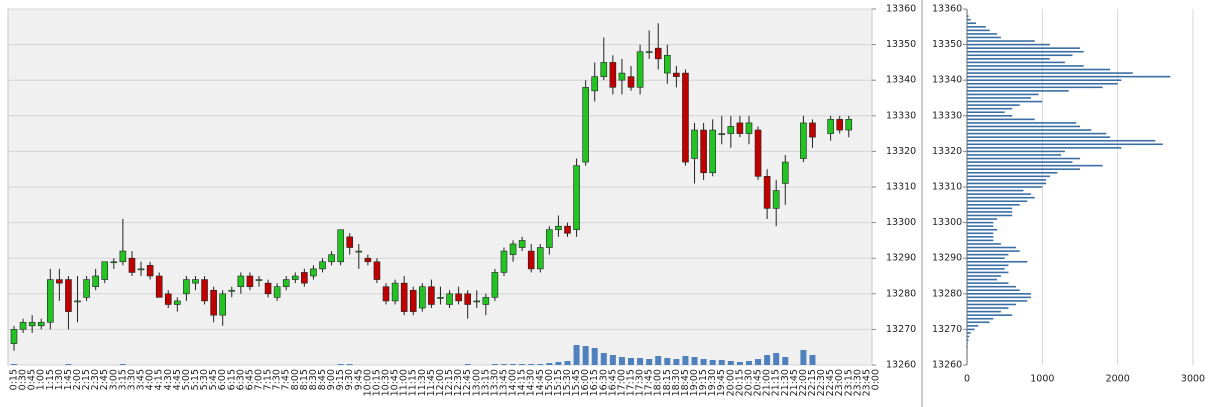 The image size is (1211, 407). Describe the element at coordinates (449, 382) in the screenshot. I see `x-tick-label: 12:15` at that location.